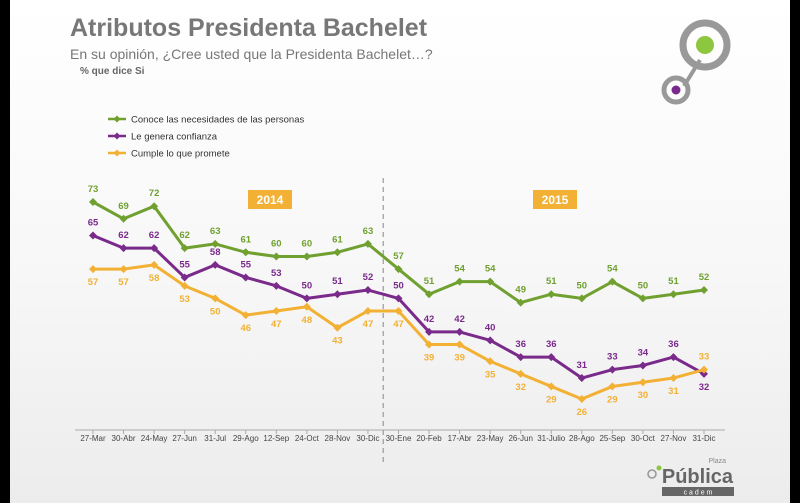  I want to click on x-tick-label: 30-Ene, so click(399, 438).